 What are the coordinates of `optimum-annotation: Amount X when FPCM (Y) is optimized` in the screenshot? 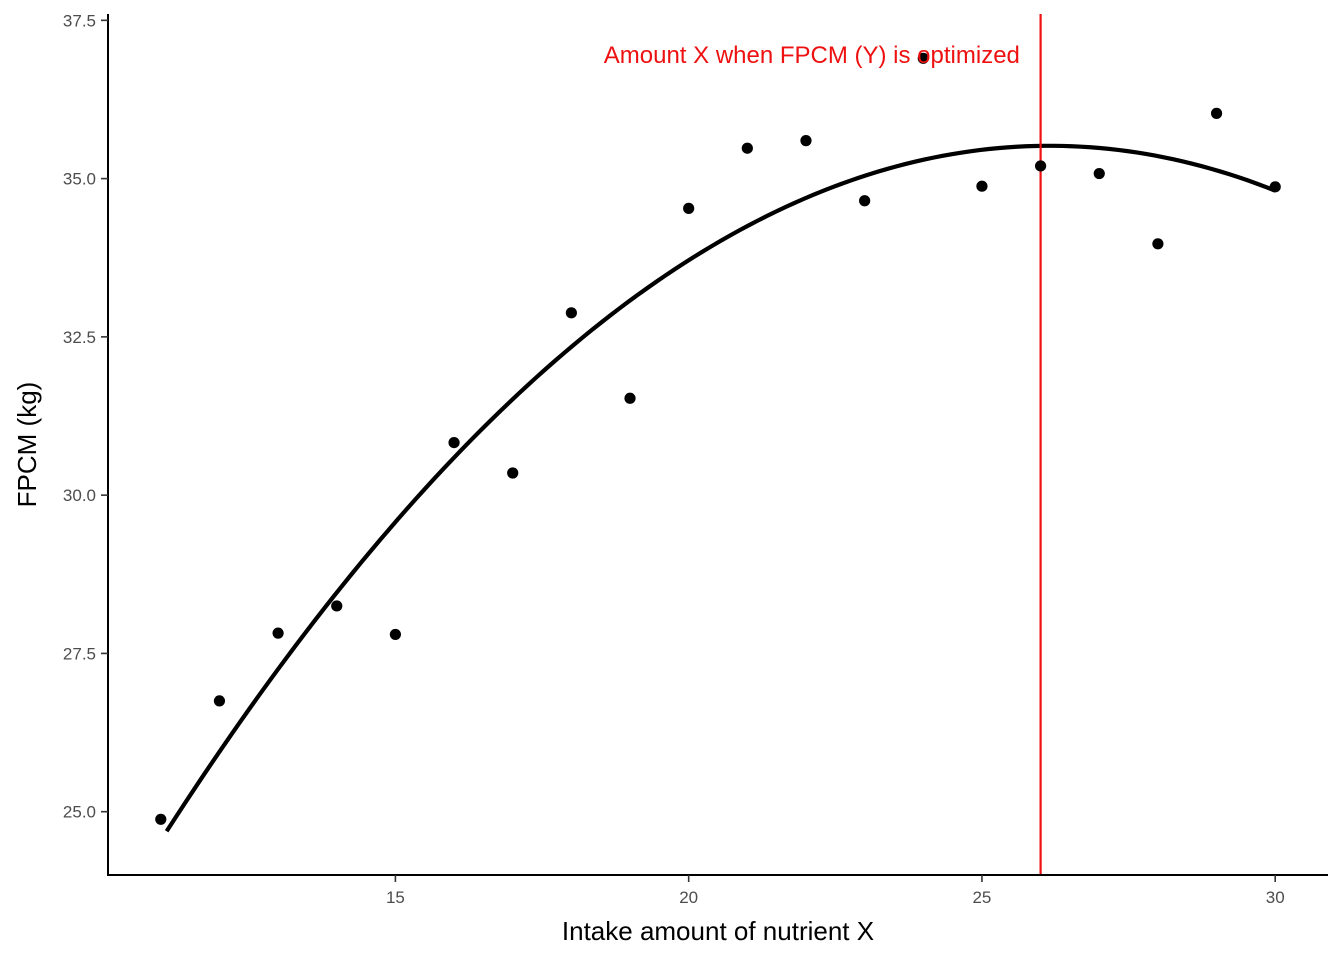 It's located at (812, 55).